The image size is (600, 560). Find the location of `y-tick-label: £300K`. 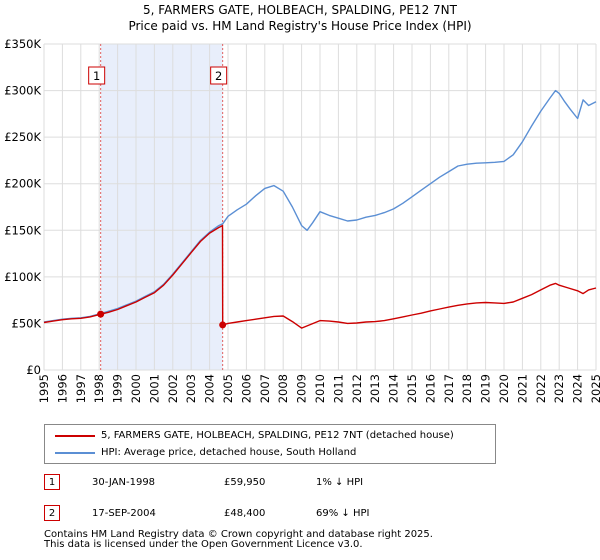

y-tick-label: £300K is located at coordinates (22, 91).